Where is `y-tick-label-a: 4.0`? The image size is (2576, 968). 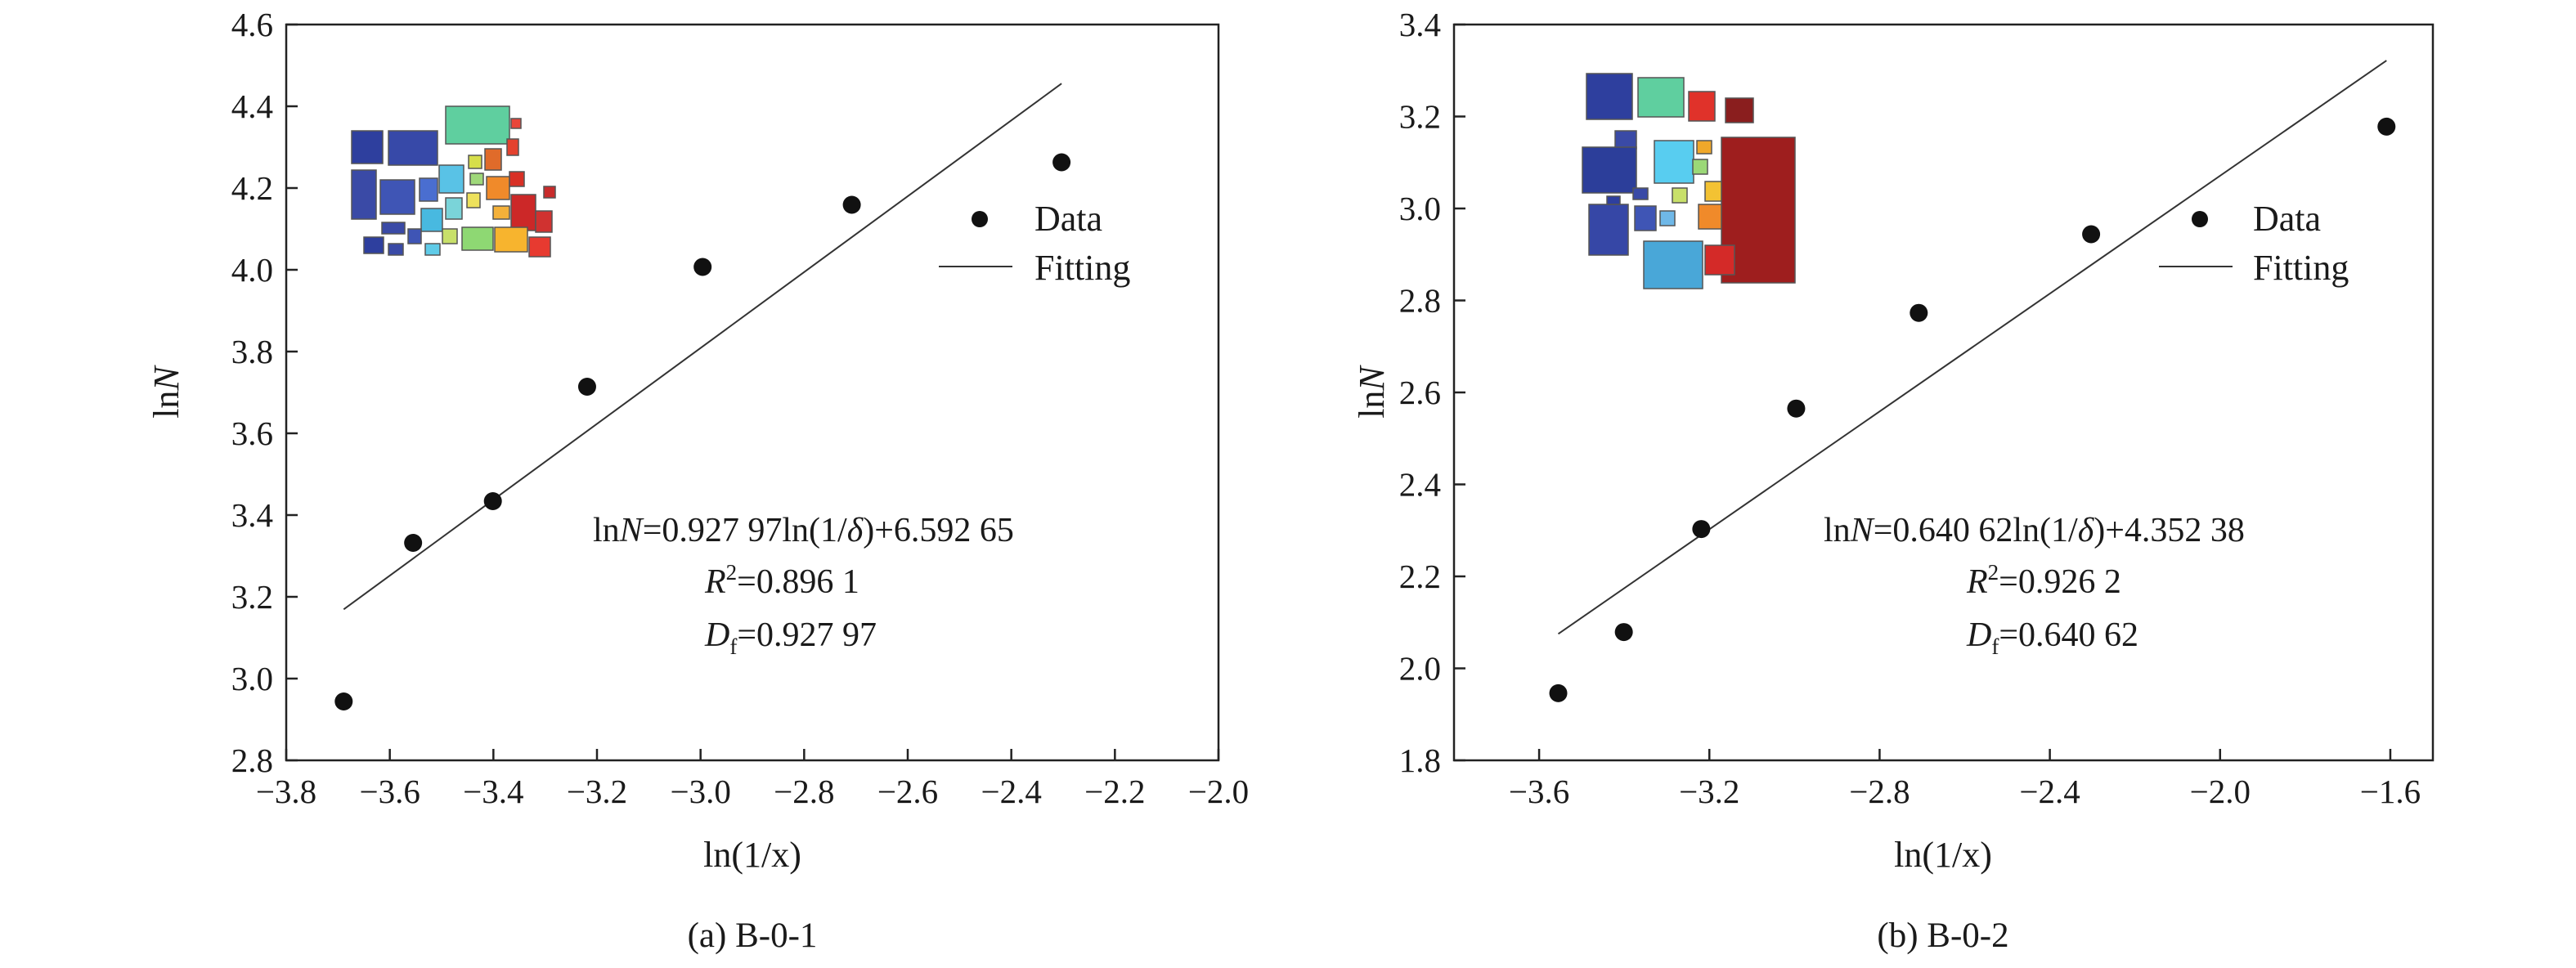 y-tick-label-a: 4.0 is located at coordinates (252, 270).